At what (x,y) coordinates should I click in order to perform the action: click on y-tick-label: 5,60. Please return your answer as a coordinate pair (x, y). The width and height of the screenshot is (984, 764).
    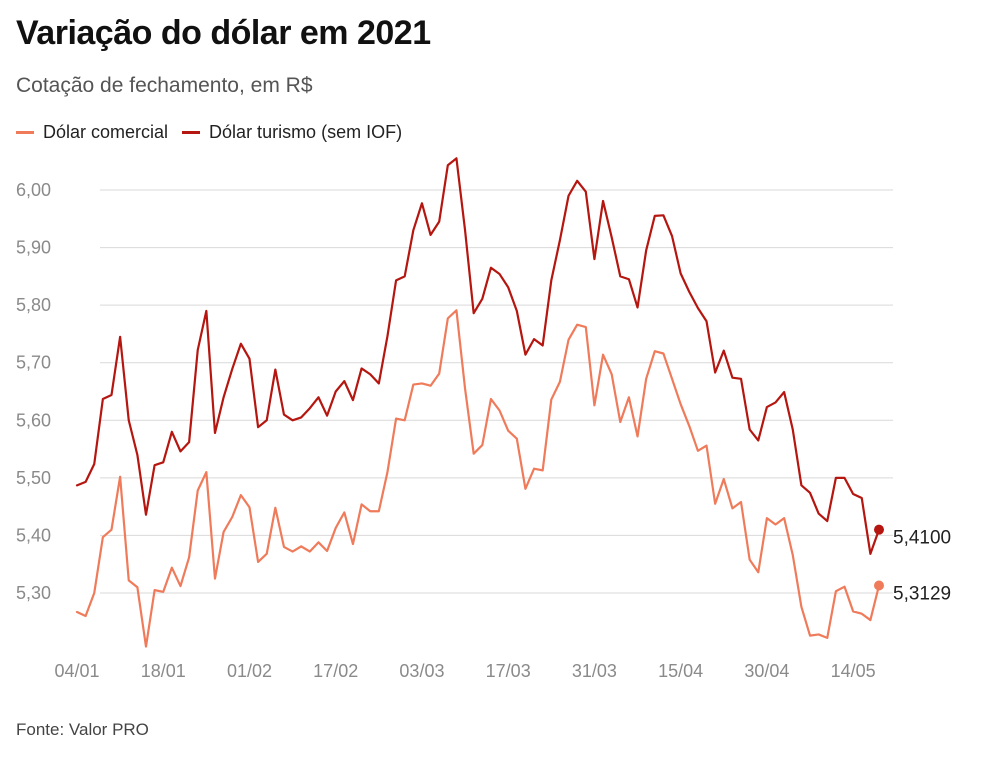
    Looking at the image, I should click on (33, 420).